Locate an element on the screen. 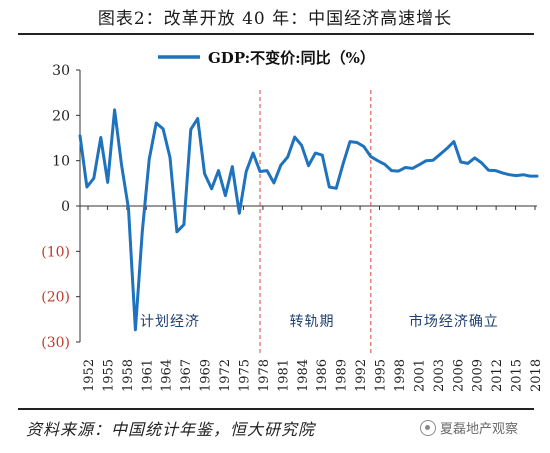 This screenshot has height=453, width=550. x-tick-label: 2018 is located at coordinates (536, 375).